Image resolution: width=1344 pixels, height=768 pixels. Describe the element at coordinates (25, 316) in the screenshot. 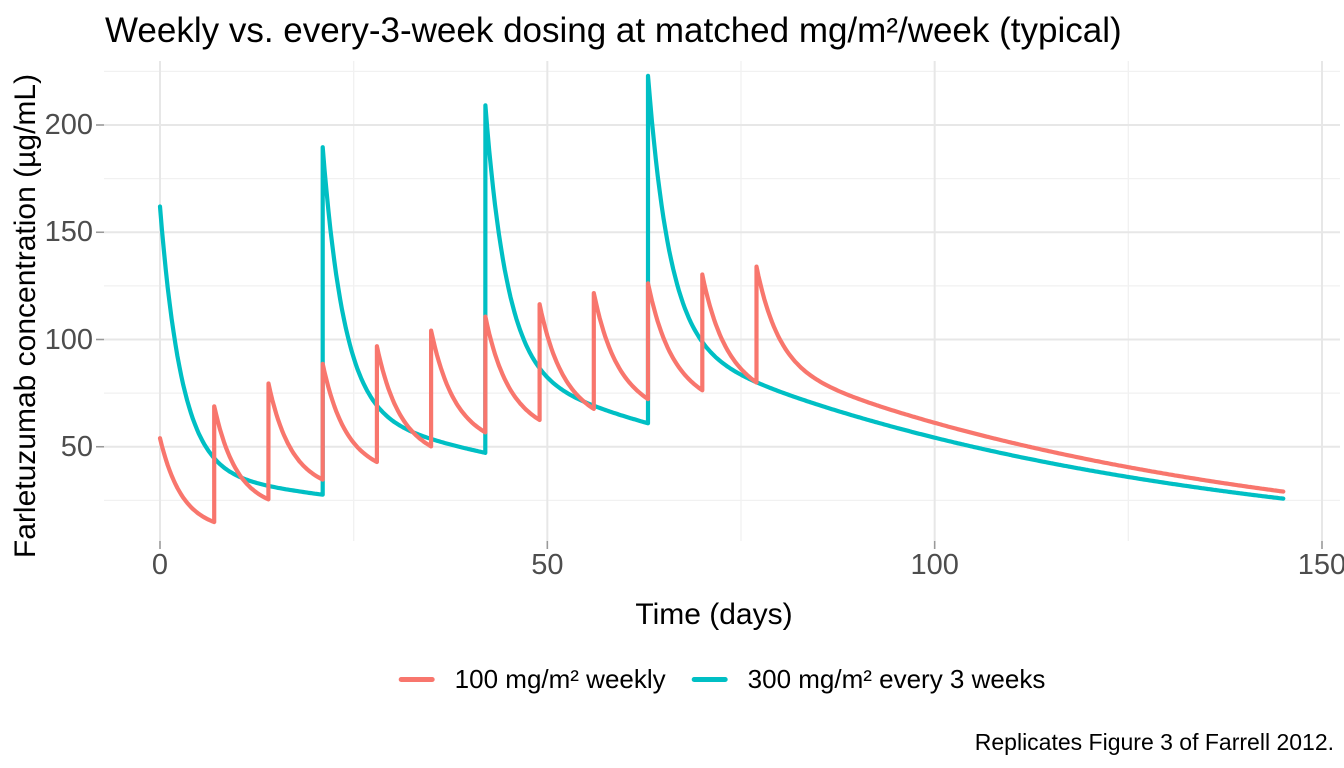

I see `y-axis-title: Farletuzumab concentration (µg/mL)` at that location.